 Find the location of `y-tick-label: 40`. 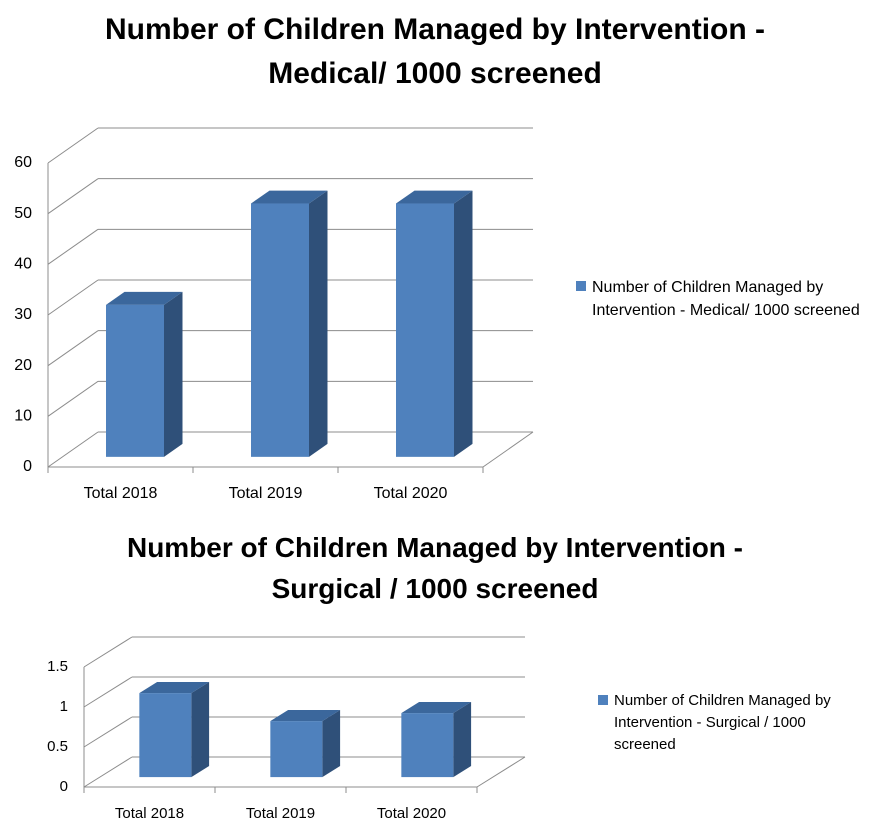

y-tick-label: 40 is located at coordinates (23, 264).